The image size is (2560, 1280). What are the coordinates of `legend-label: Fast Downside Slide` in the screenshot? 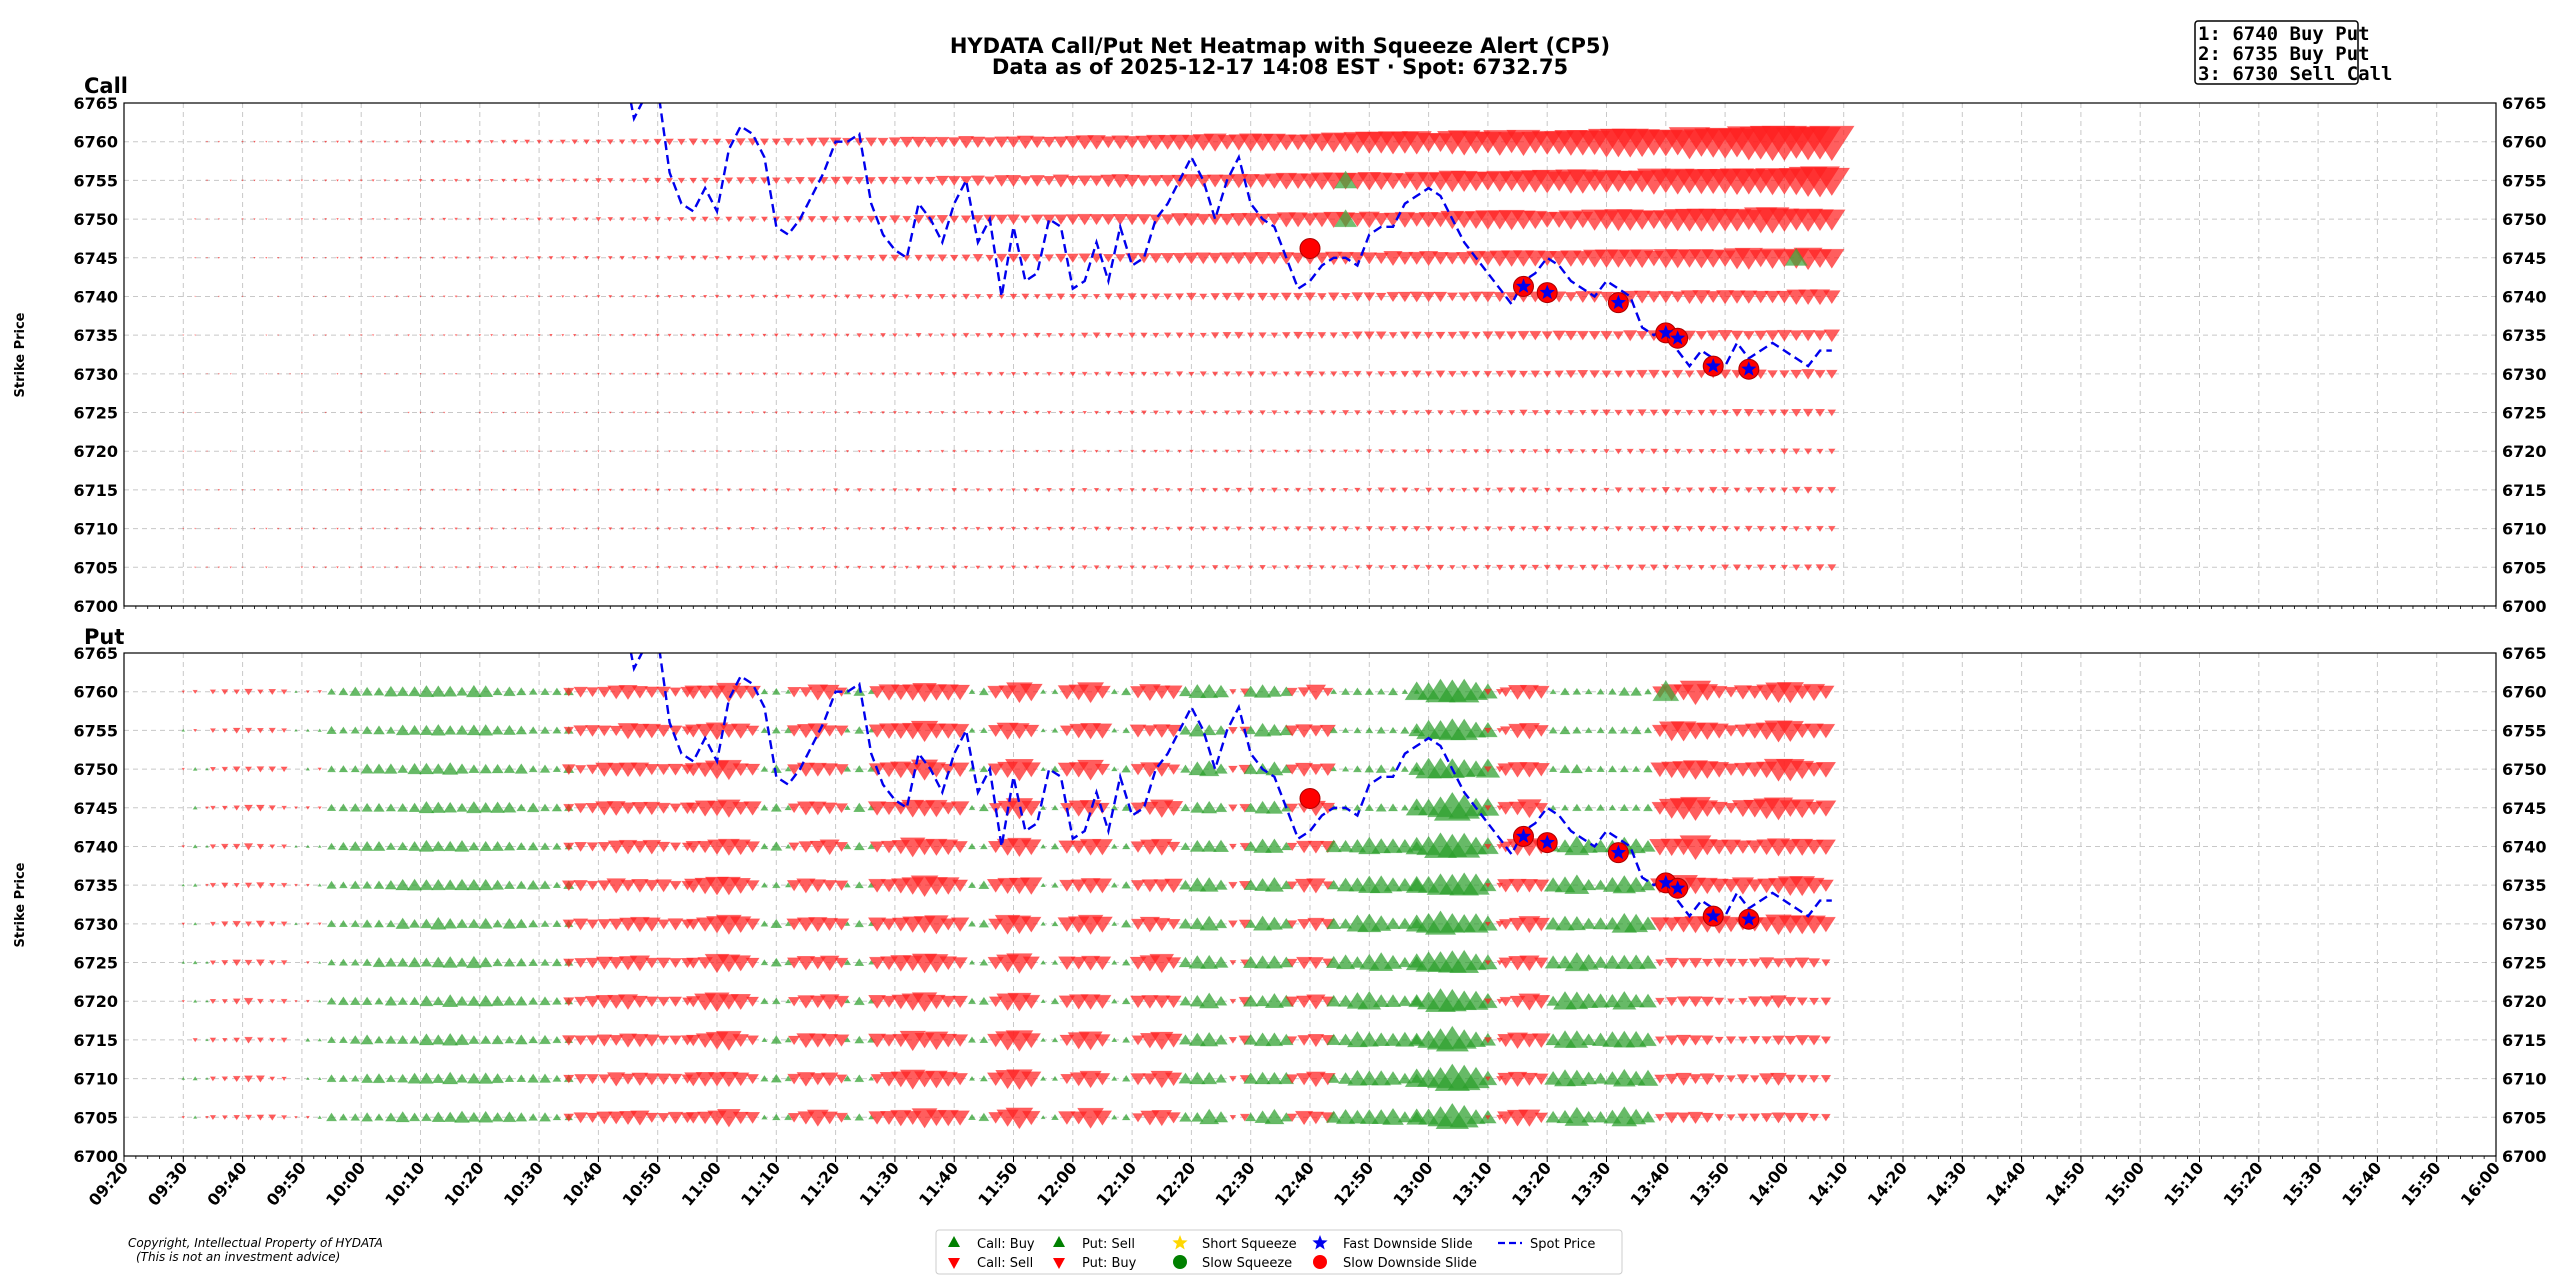 It's located at (1408, 1244).